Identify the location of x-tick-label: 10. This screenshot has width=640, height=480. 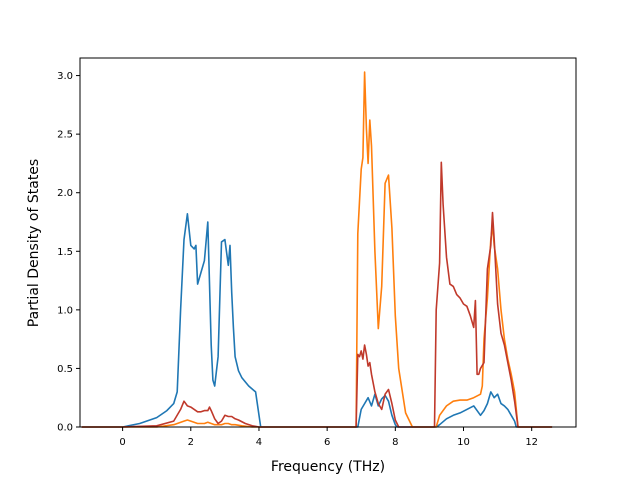
(463, 442).